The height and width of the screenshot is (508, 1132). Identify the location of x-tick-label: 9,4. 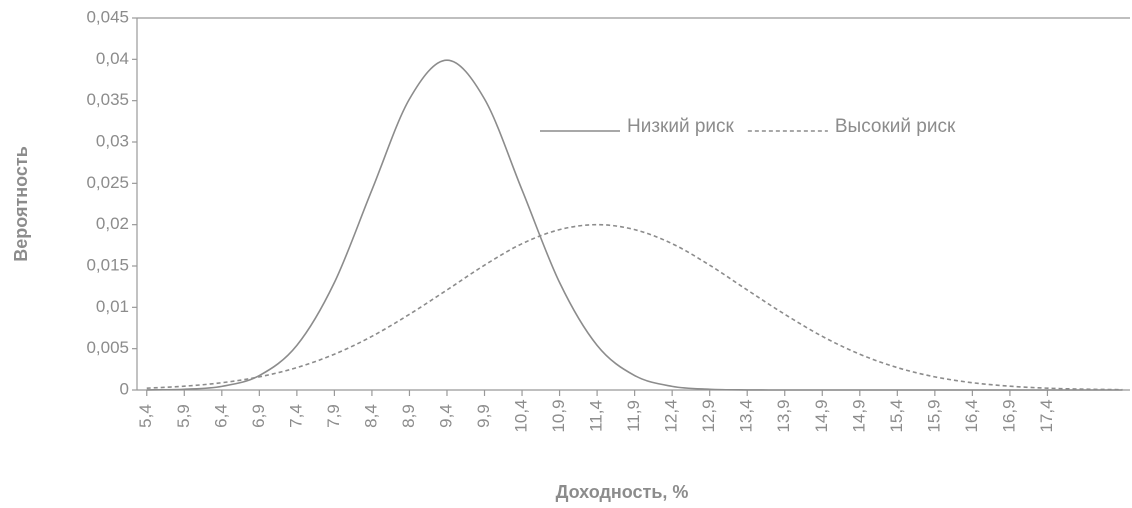
(445, 416).